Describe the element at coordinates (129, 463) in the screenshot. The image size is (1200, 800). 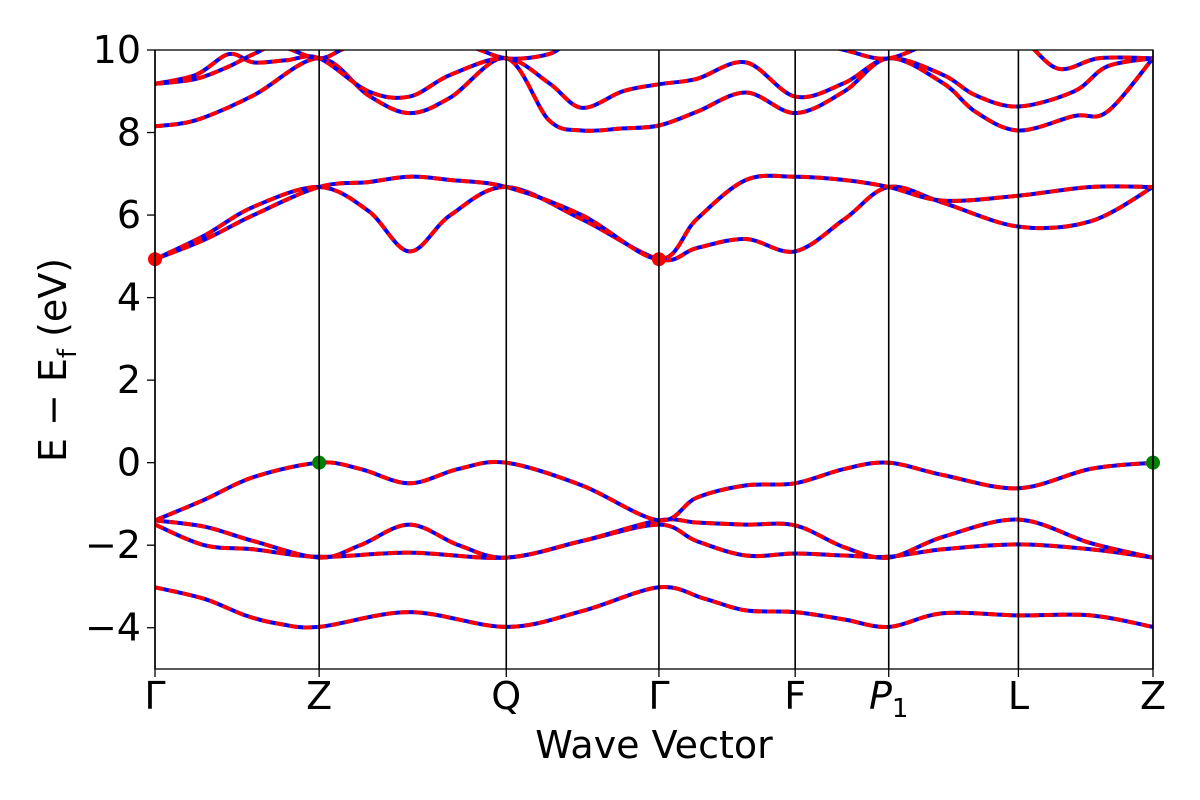
I see `y-tick-label-3: 0` at that location.